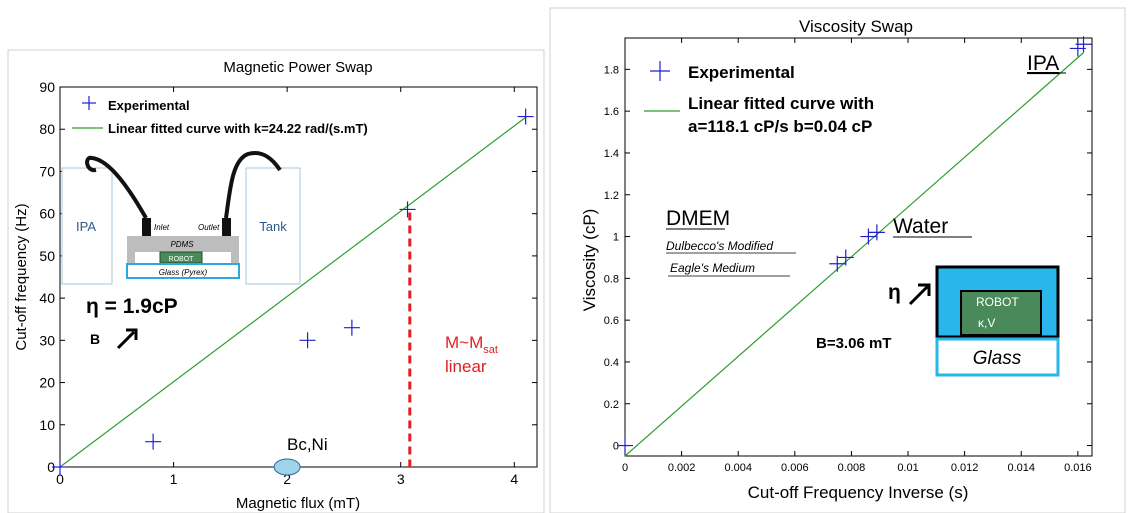 The image size is (1133, 513). I want to click on b-field-annotation: B=3.06 mT, so click(853, 343).